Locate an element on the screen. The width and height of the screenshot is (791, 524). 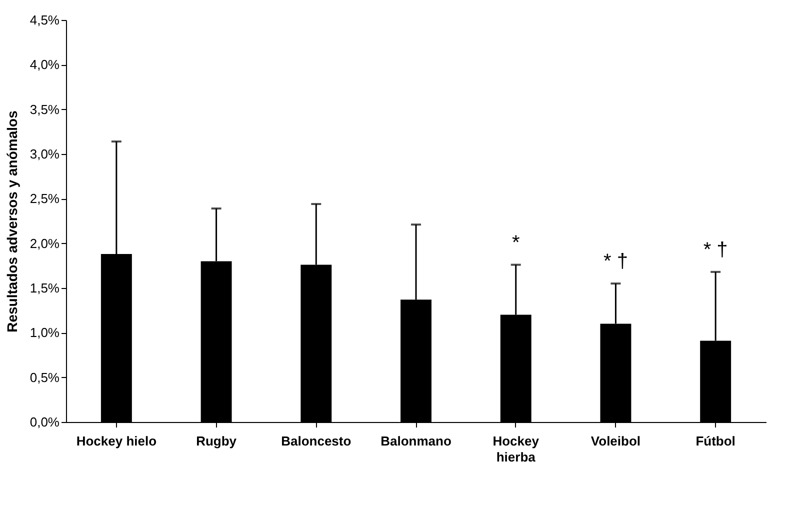
y-tick-label: 2,5% is located at coordinates (45, 198).